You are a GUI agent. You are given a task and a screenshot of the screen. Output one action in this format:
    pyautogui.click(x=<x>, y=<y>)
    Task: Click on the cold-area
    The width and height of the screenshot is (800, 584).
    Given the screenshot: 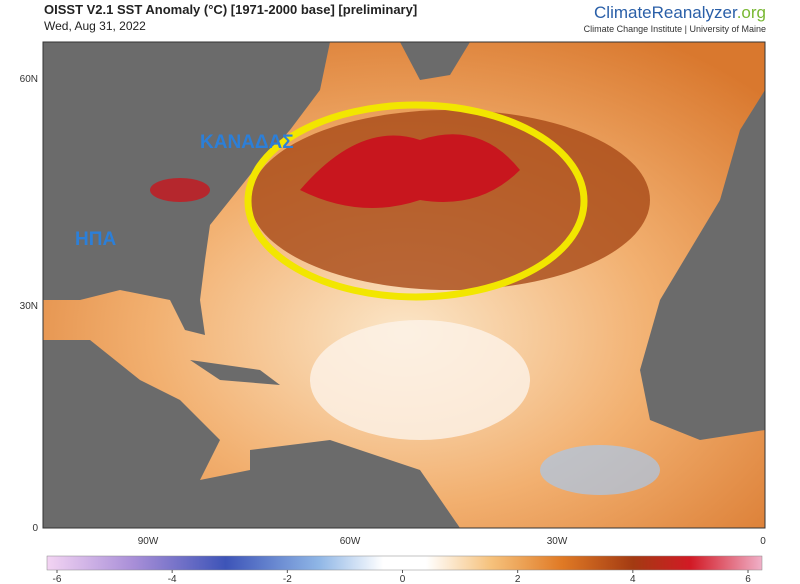 What is the action you would take?
    pyautogui.click(x=600, y=470)
    